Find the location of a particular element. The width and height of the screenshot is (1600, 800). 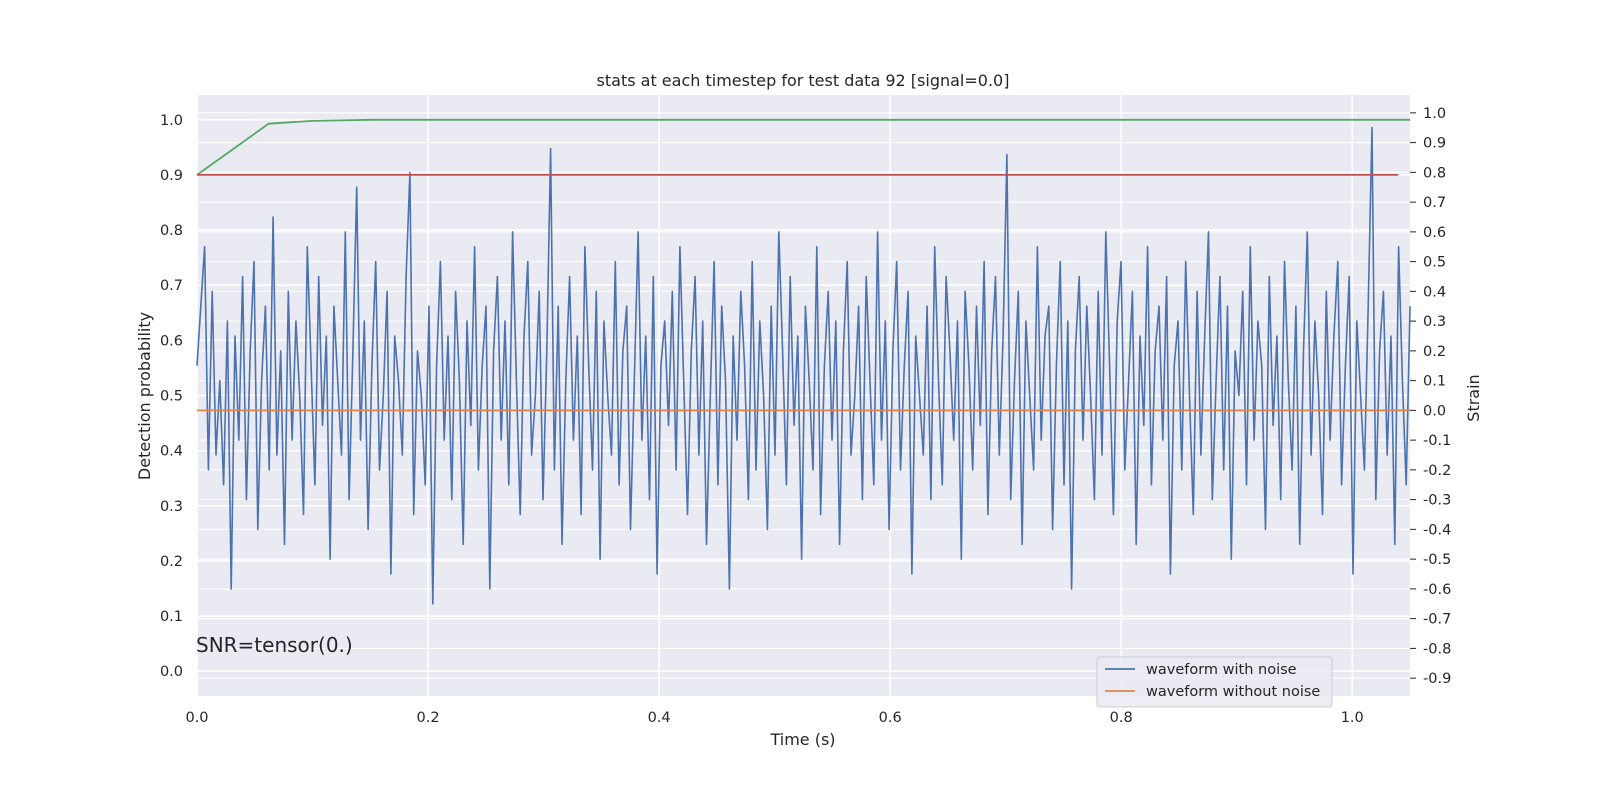

x-tick-label: 0.2 is located at coordinates (428, 718).